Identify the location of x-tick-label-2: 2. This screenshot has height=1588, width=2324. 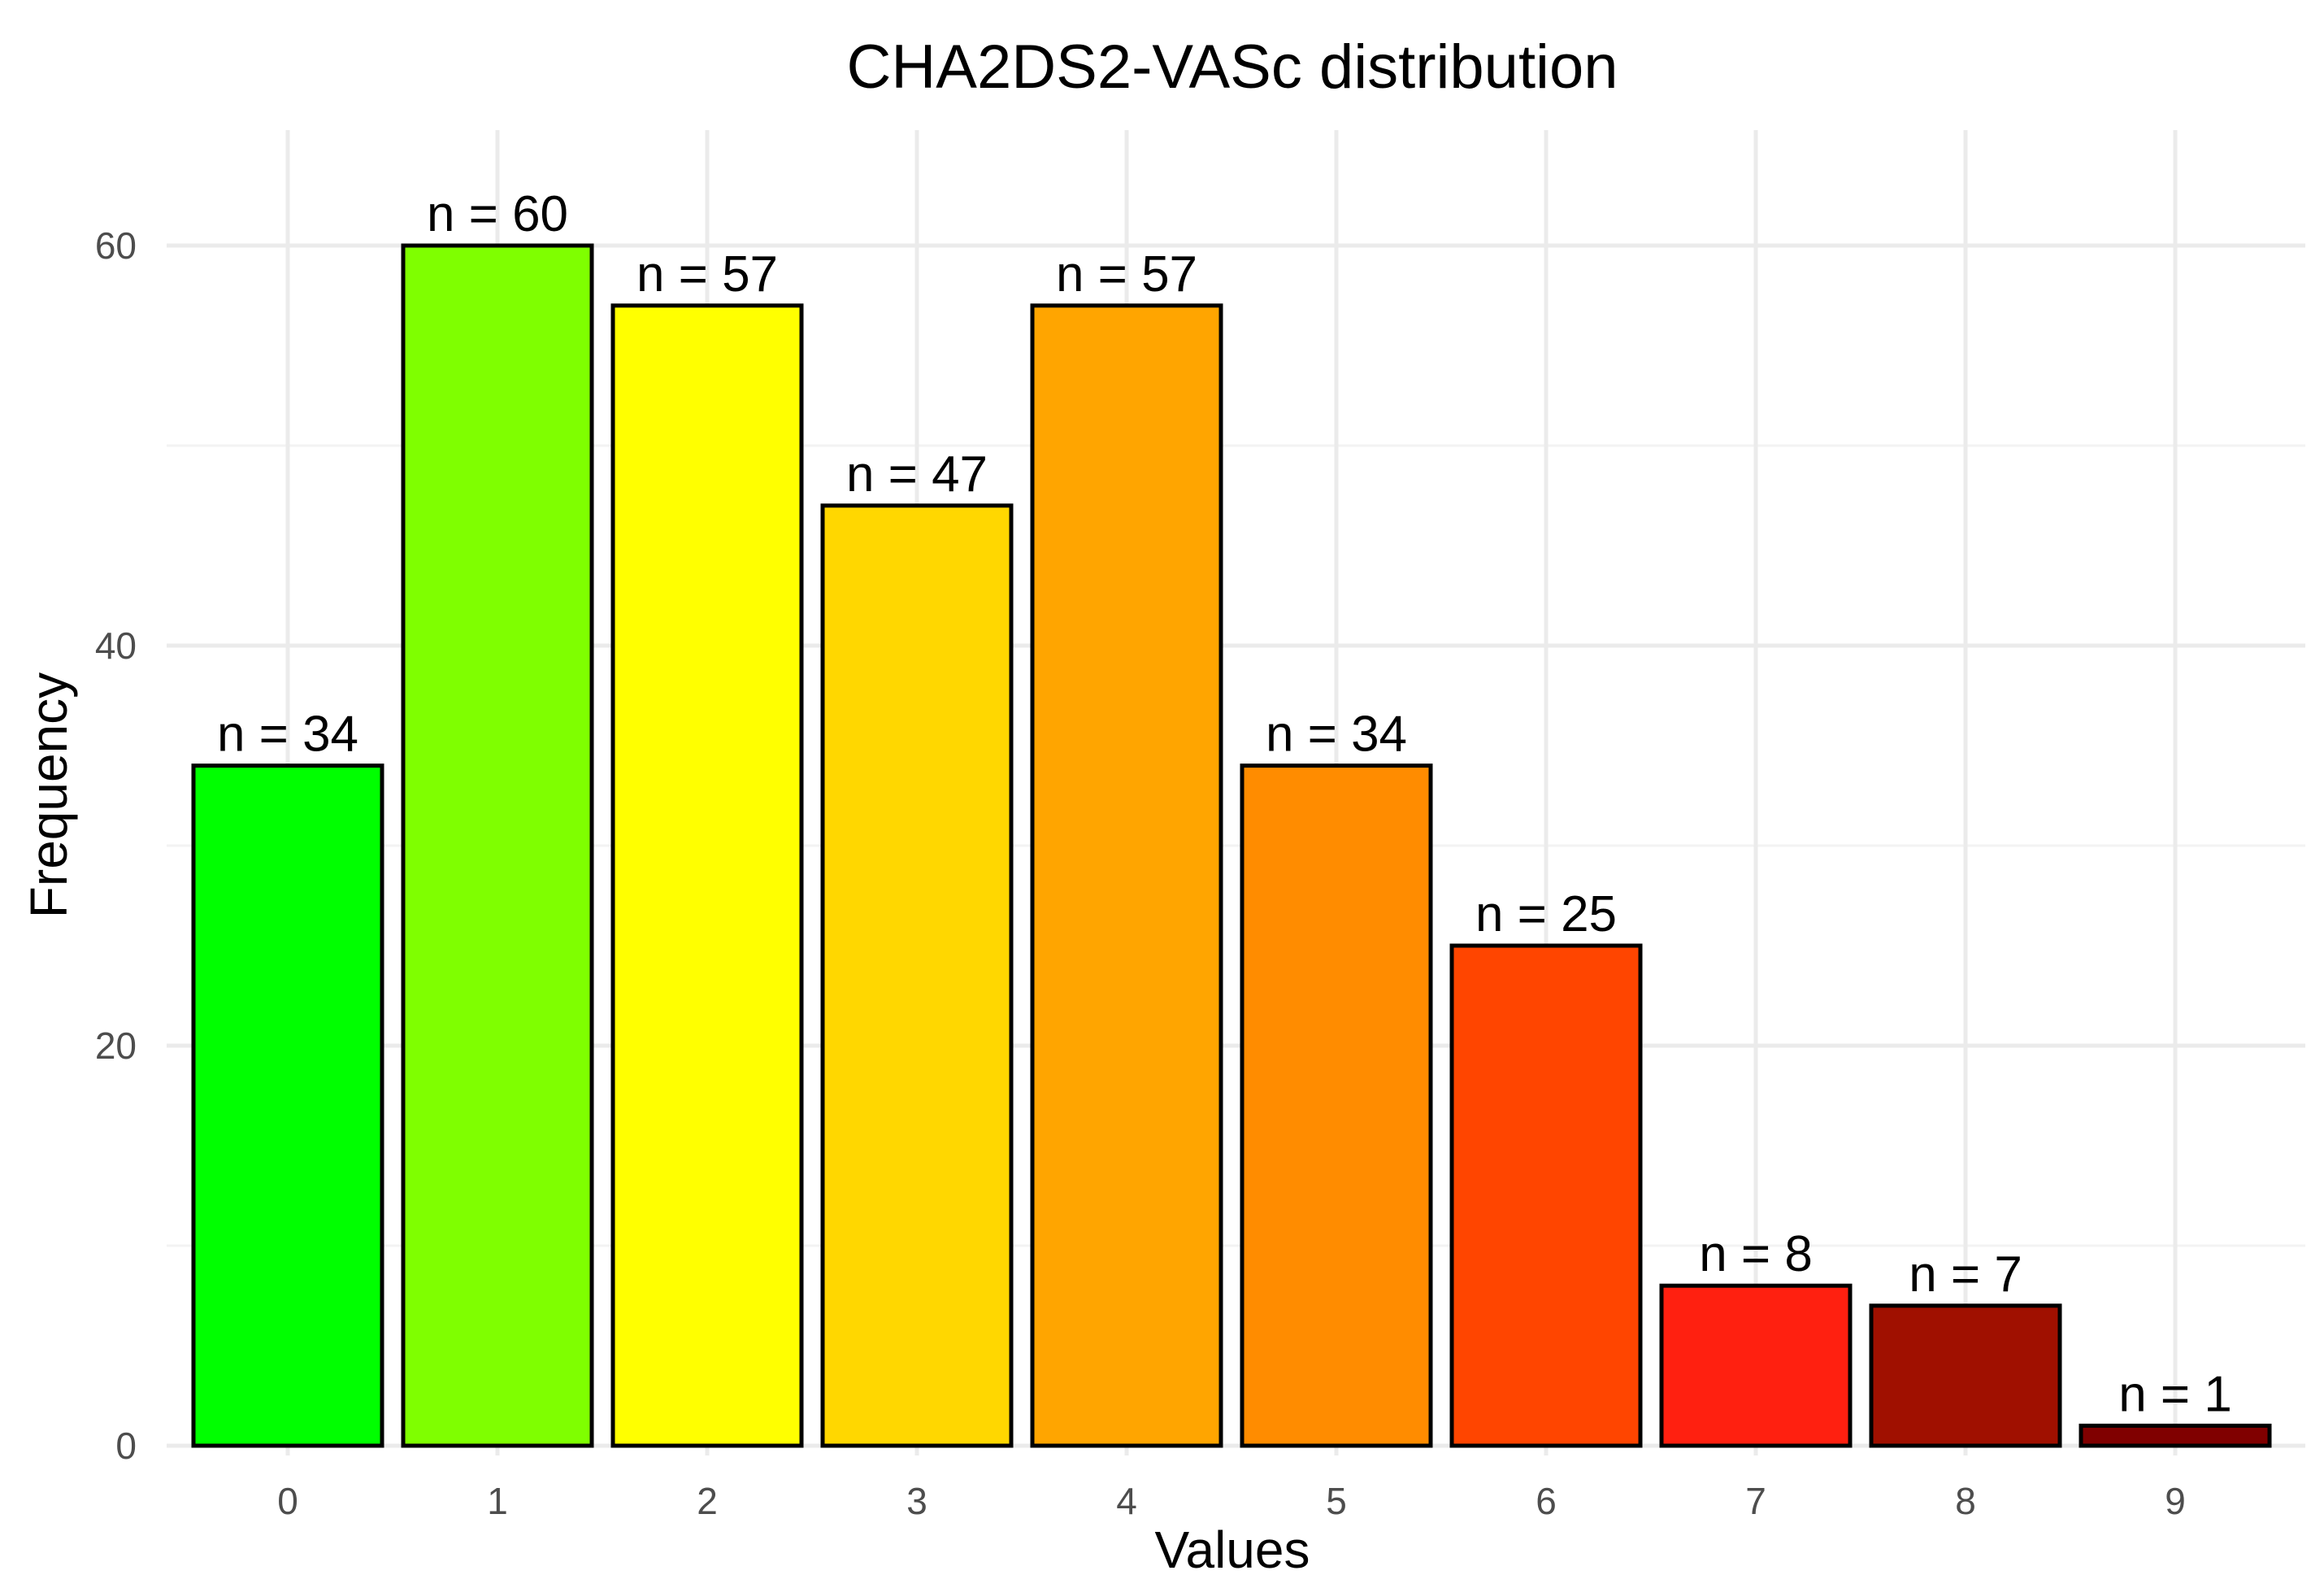
(707, 1501).